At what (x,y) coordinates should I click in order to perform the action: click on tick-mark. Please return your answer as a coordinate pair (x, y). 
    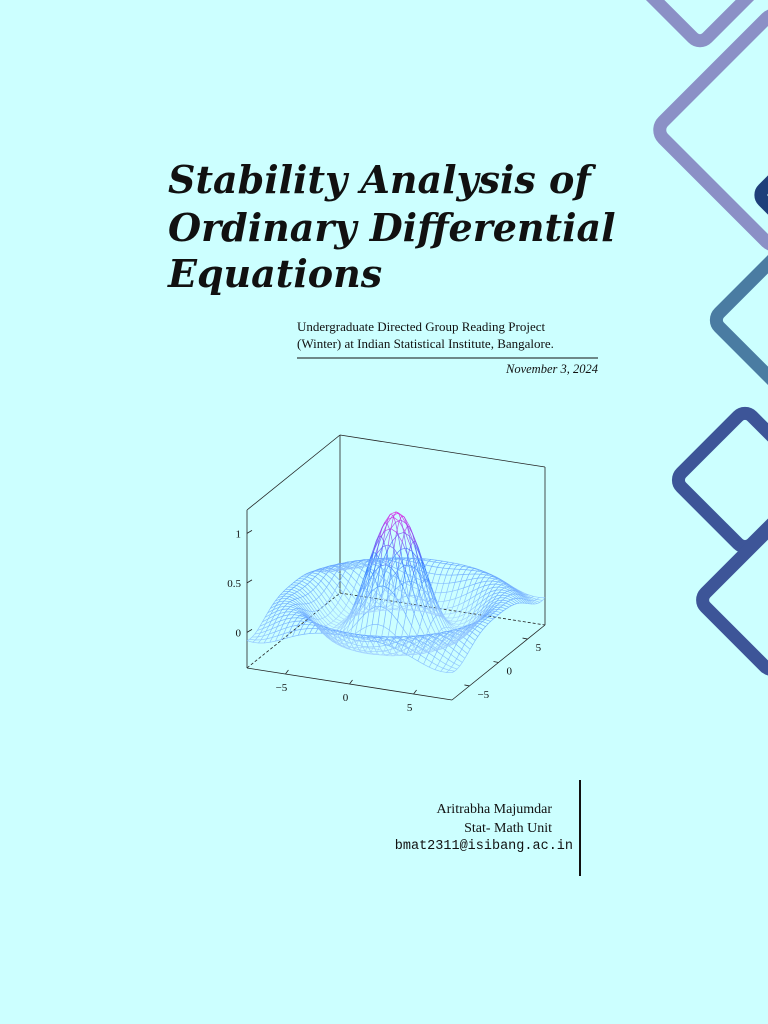
    Looking at the image, I should click on (287, 672).